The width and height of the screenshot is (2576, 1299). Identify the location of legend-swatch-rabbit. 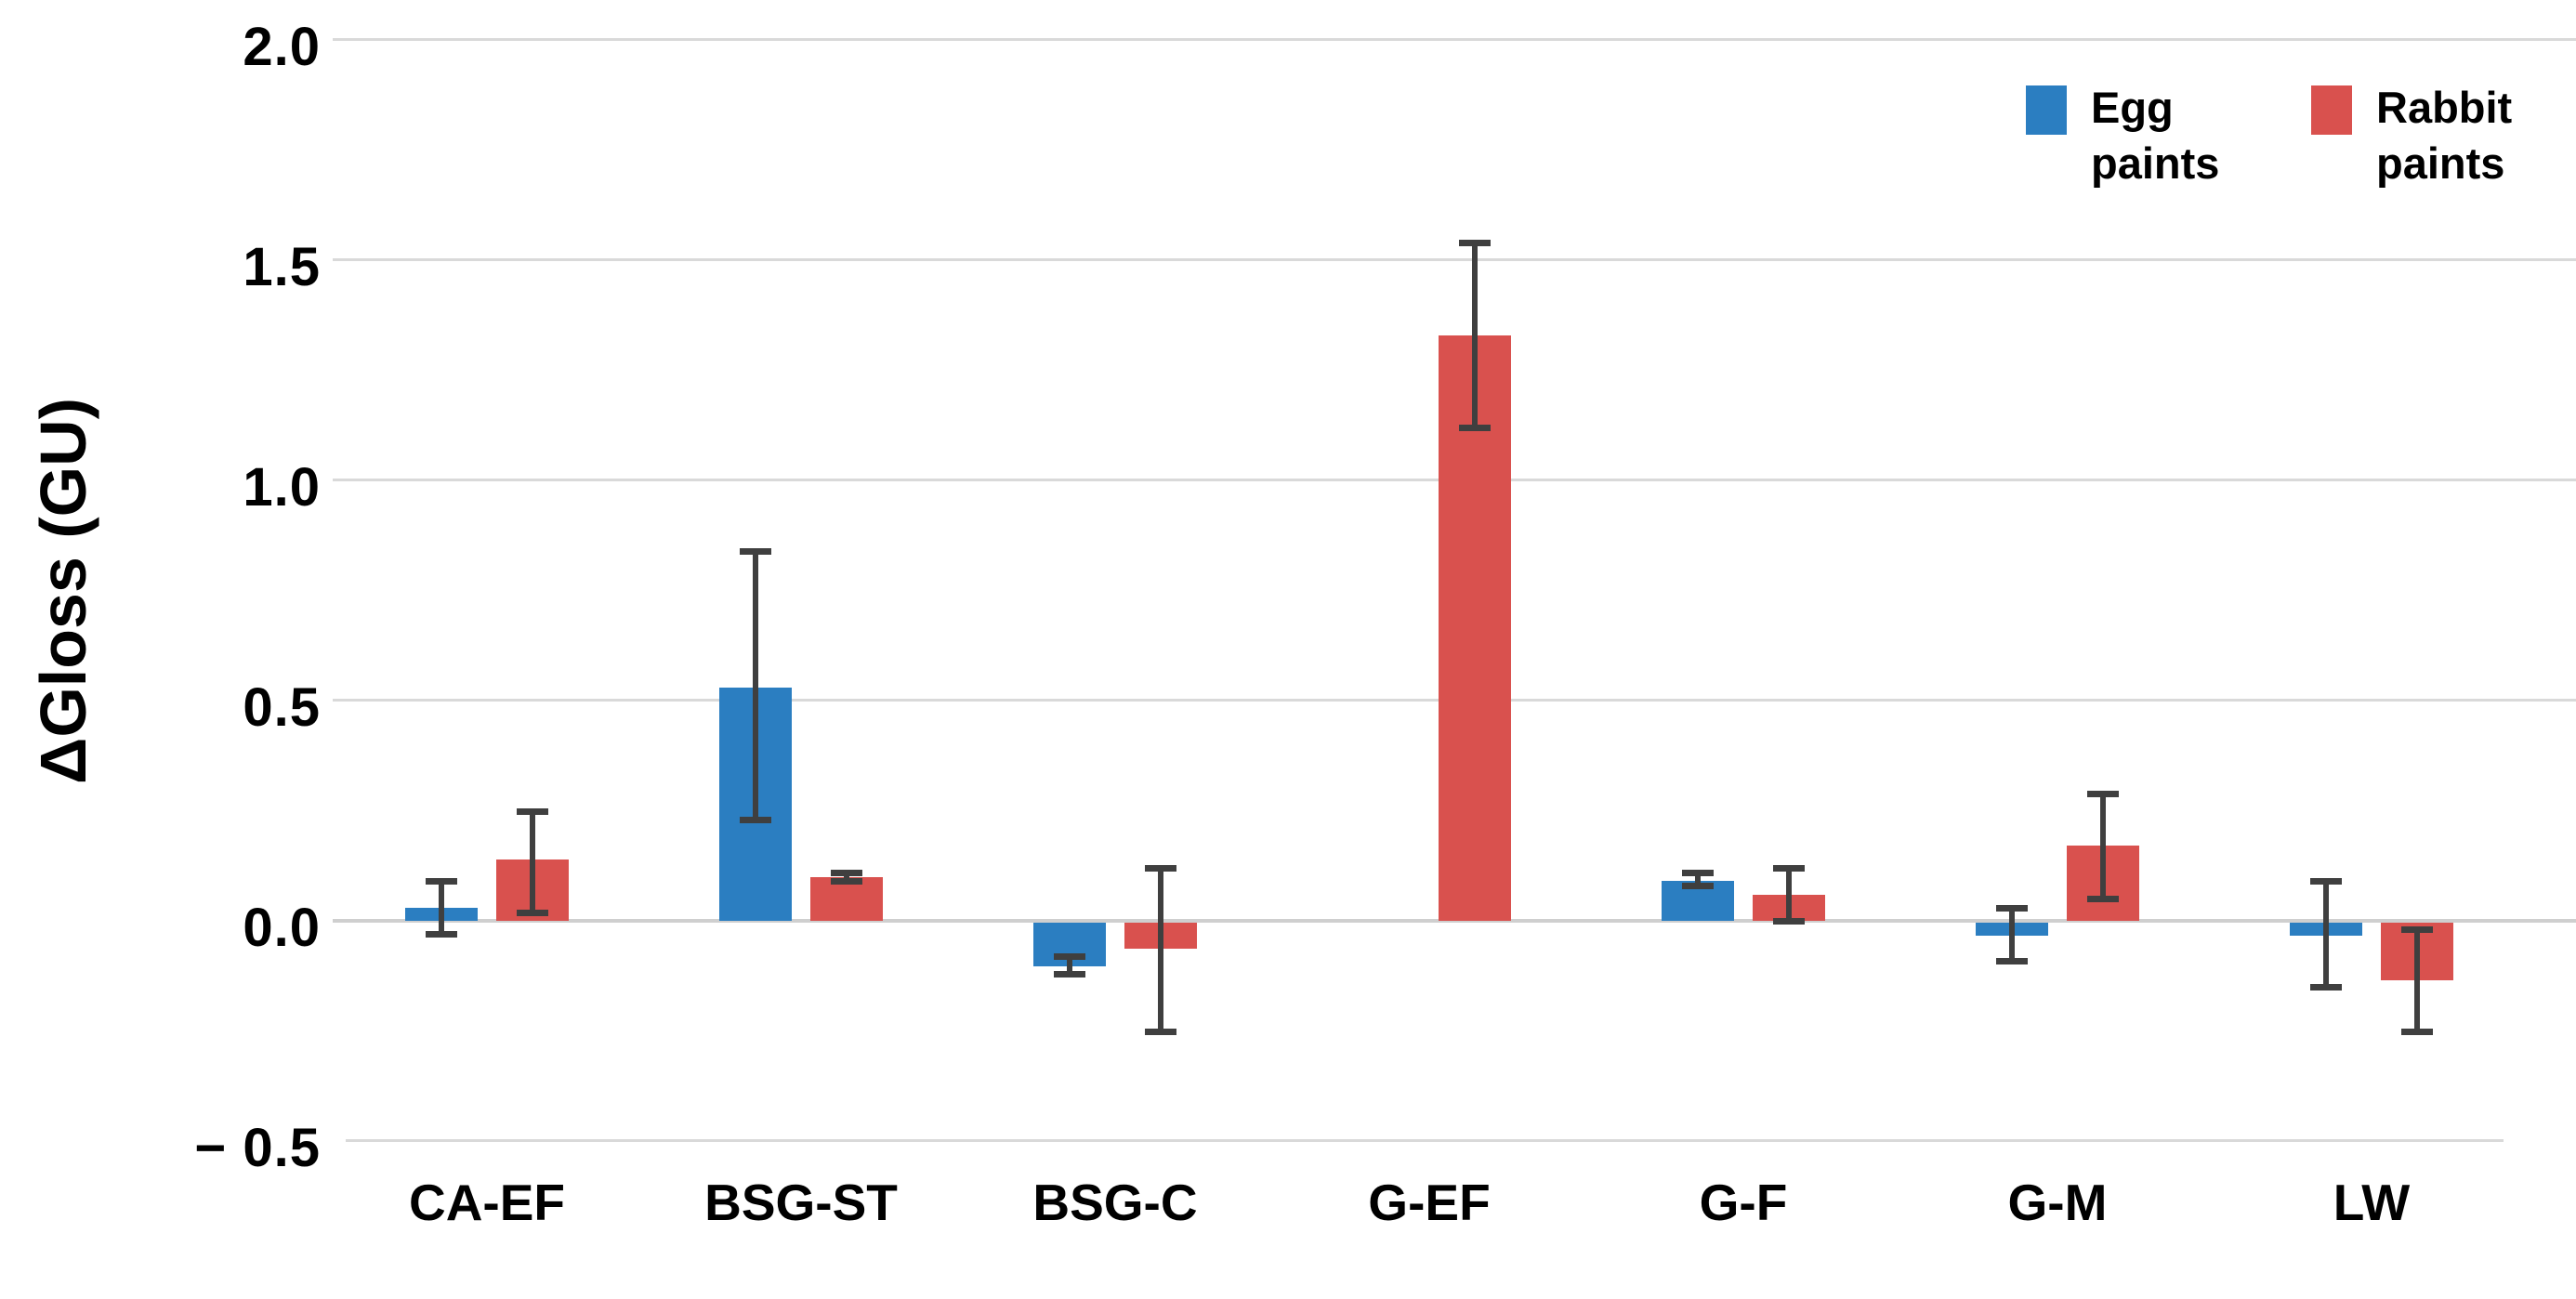
(2331, 110).